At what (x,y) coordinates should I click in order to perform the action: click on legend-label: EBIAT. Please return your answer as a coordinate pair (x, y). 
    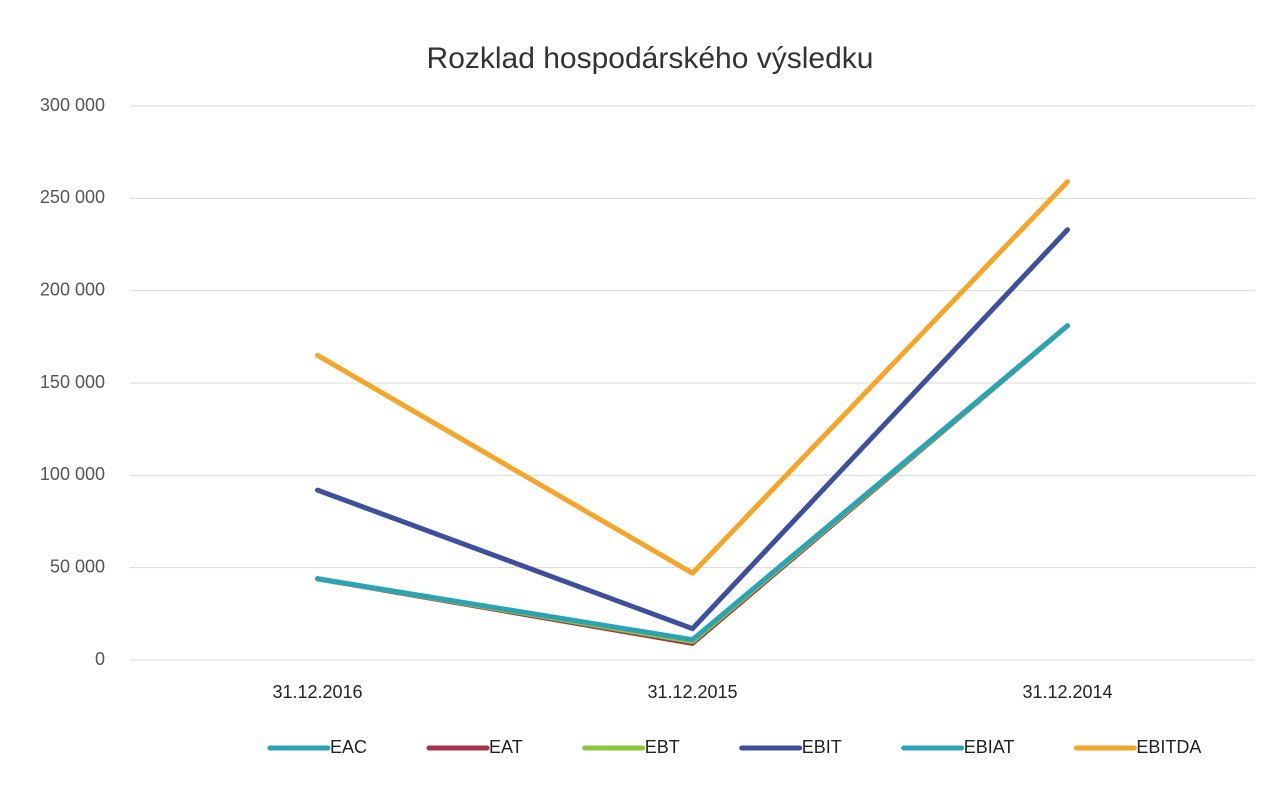
    Looking at the image, I should click on (989, 747).